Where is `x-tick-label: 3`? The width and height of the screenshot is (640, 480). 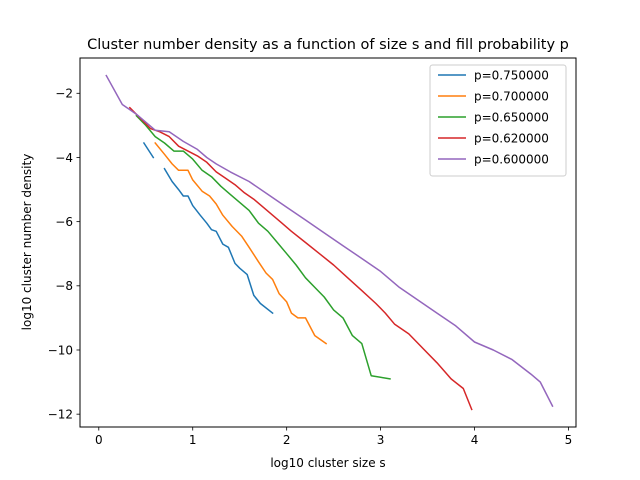
x-tick-label: 3 is located at coordinates (381, 440).